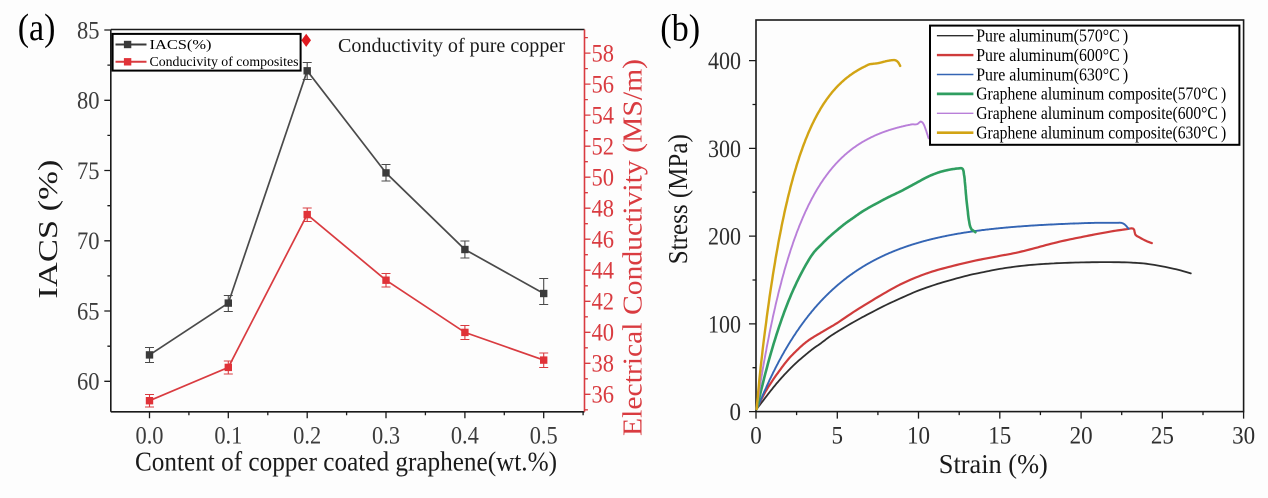  I want to click on svg-text: 100, so click(724, 323).